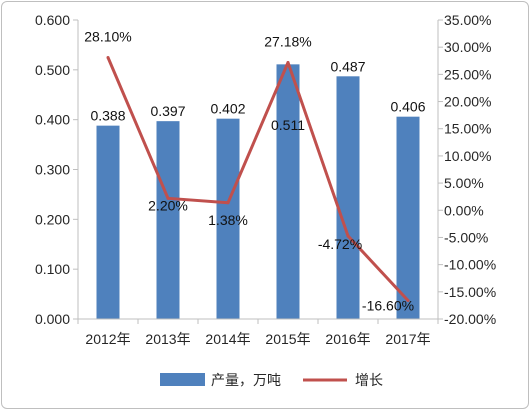  What do you see at coordinates (466, 237) in the screenshot?
I see `right-tick-label: -5.00%` at bounding box center [466, 237].